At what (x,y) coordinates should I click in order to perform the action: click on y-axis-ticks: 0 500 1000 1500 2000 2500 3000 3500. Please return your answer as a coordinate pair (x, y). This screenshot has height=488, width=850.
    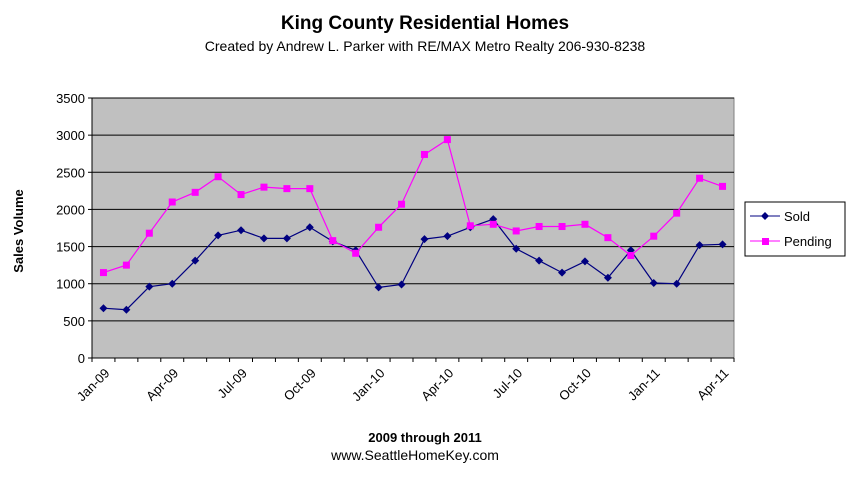
    Looking at the image, I should click on (74, 228).